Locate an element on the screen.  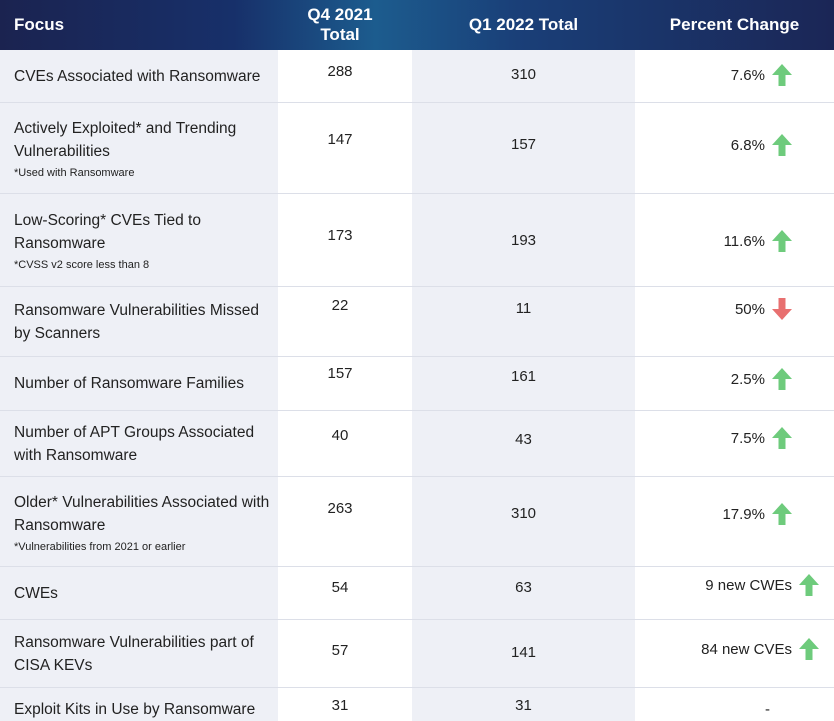
q1-2022-value: 157 is located at coordinates (523, 144).